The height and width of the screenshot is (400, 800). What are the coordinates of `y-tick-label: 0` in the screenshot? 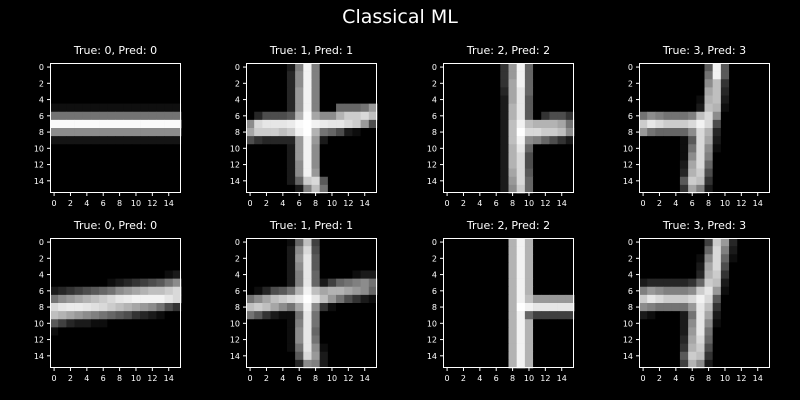 It's located at (237, 242).